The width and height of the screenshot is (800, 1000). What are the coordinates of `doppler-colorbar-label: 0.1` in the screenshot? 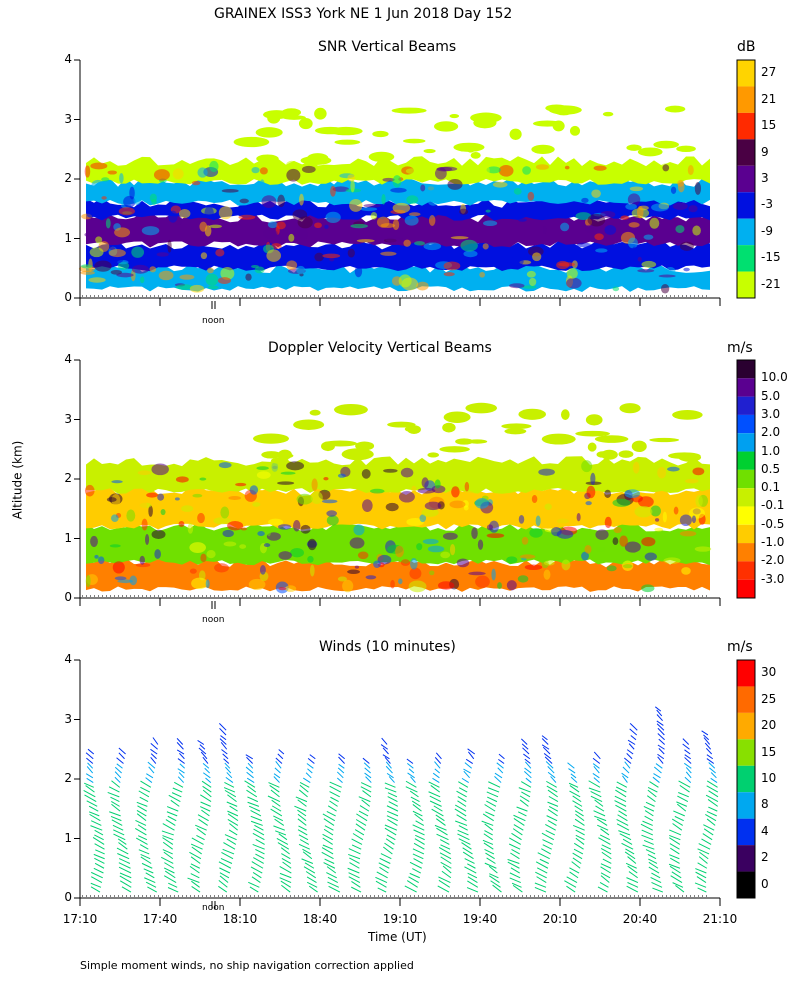 It's located at (771, 487).